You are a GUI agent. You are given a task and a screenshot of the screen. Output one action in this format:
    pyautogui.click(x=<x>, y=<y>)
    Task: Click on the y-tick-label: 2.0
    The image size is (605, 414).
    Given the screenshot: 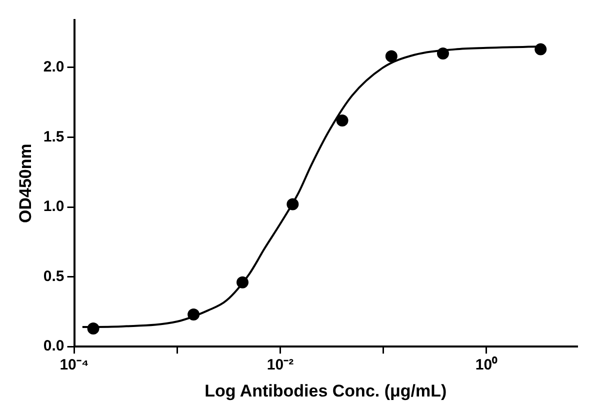 What is the action you would take?
    pyautogui.click(x=53, y=67)
    